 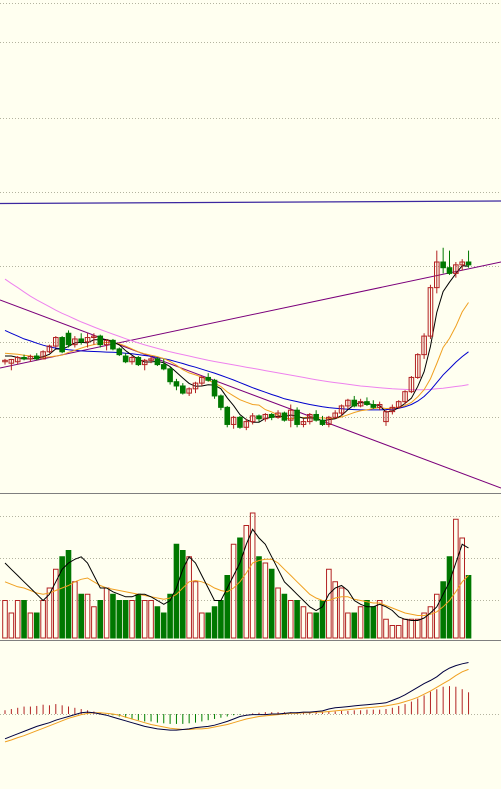 I want to click on volume-ma10-line, so click(x=236, y=587).